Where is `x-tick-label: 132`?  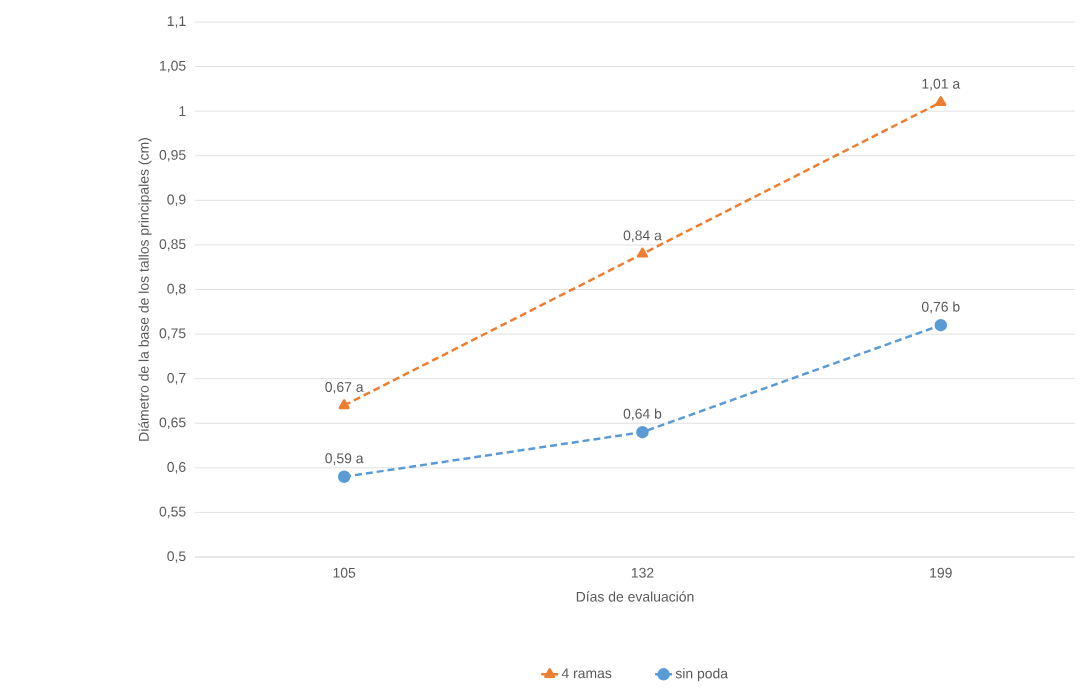 x-tick-label: 132 is located at coordinates (642, 572).